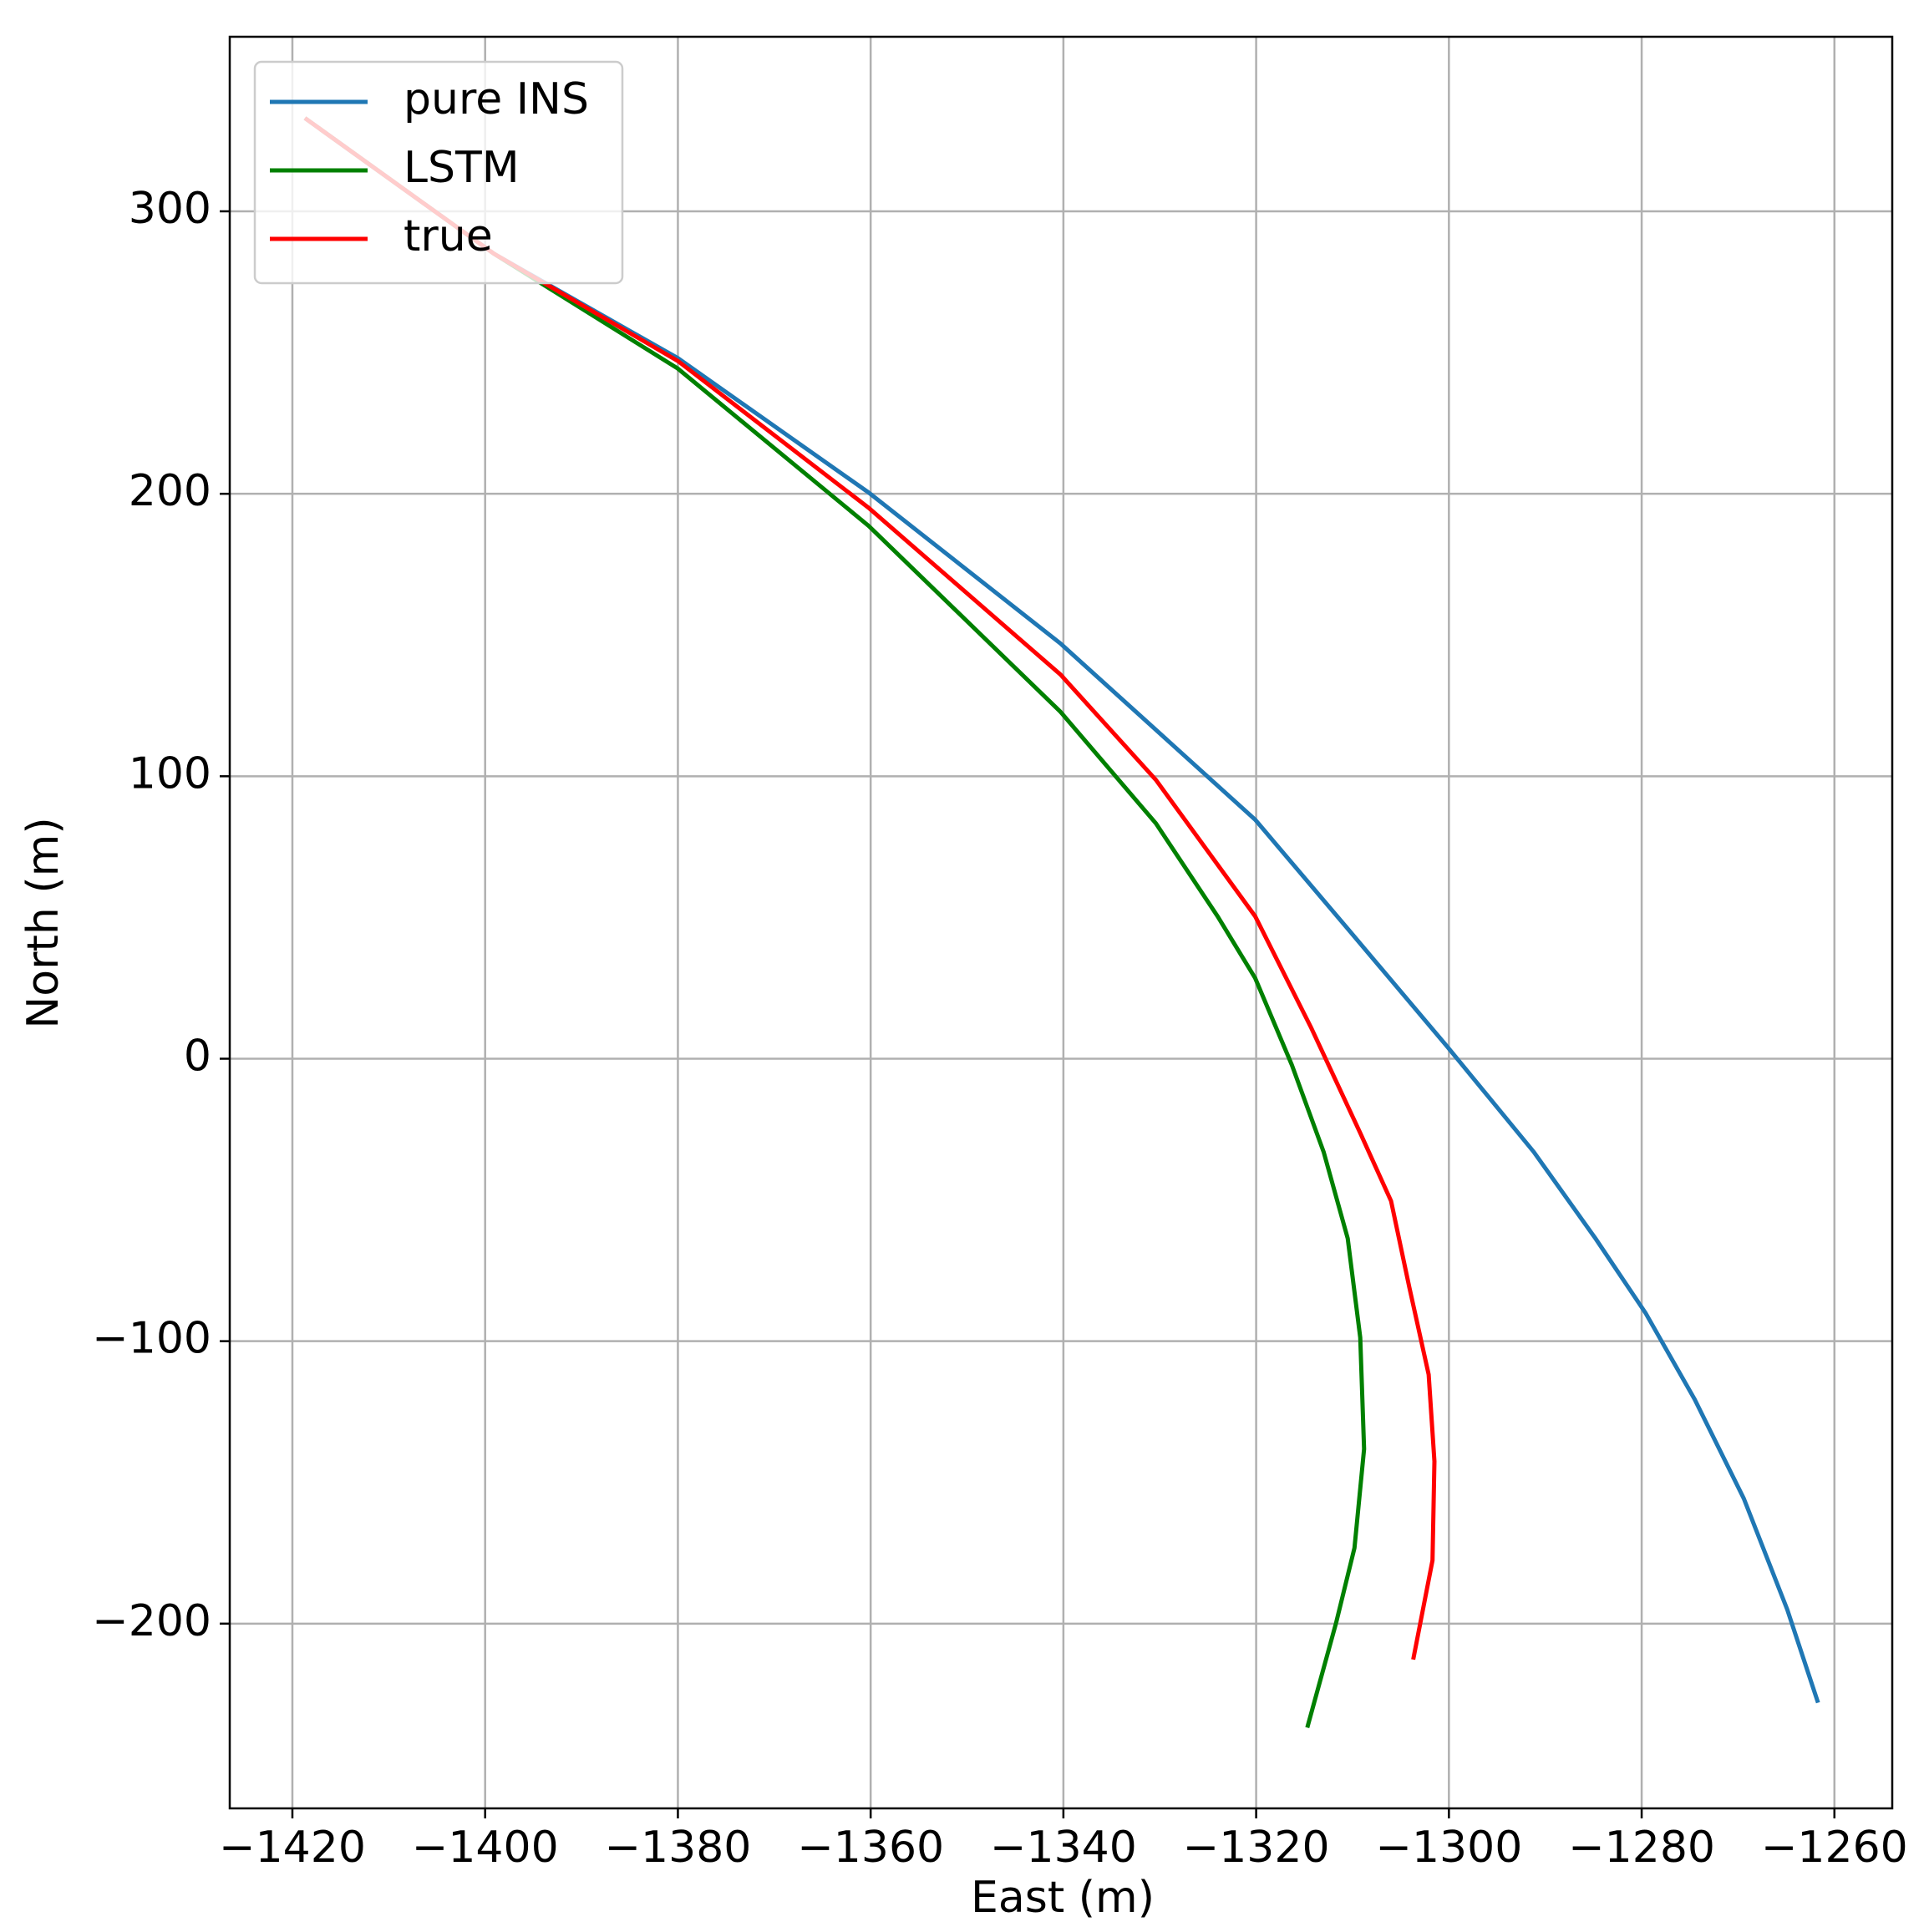  I want to click on x-tick-label: −1360, so click(870, 1848).